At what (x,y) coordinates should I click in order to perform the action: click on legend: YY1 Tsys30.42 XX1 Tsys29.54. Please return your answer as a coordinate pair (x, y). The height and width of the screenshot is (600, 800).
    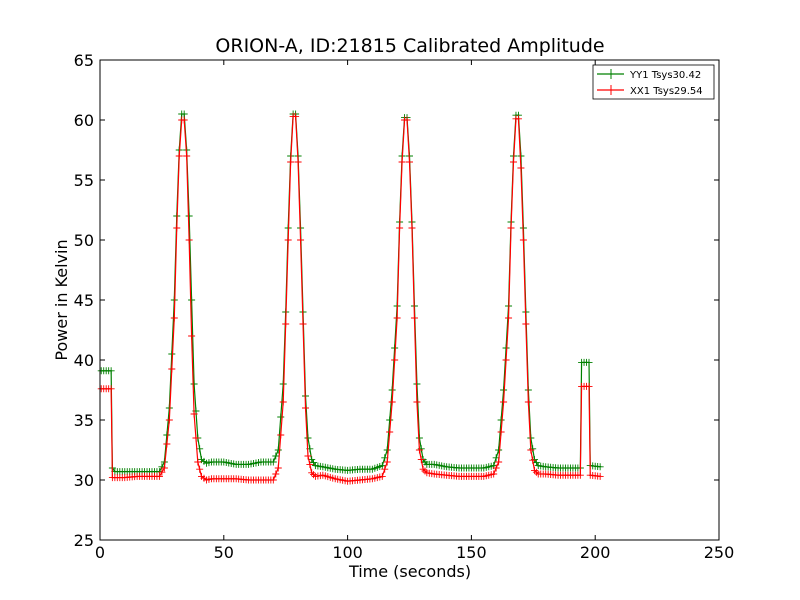
    Looking at the image, I should click on (653, 82).